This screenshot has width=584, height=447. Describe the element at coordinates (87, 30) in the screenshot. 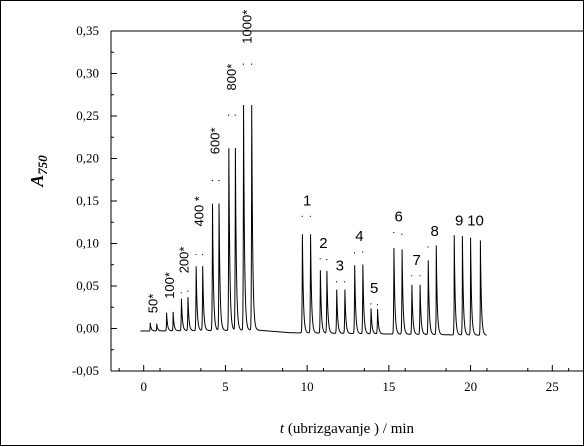

I see `y-tick-label: 0,35` at that location.